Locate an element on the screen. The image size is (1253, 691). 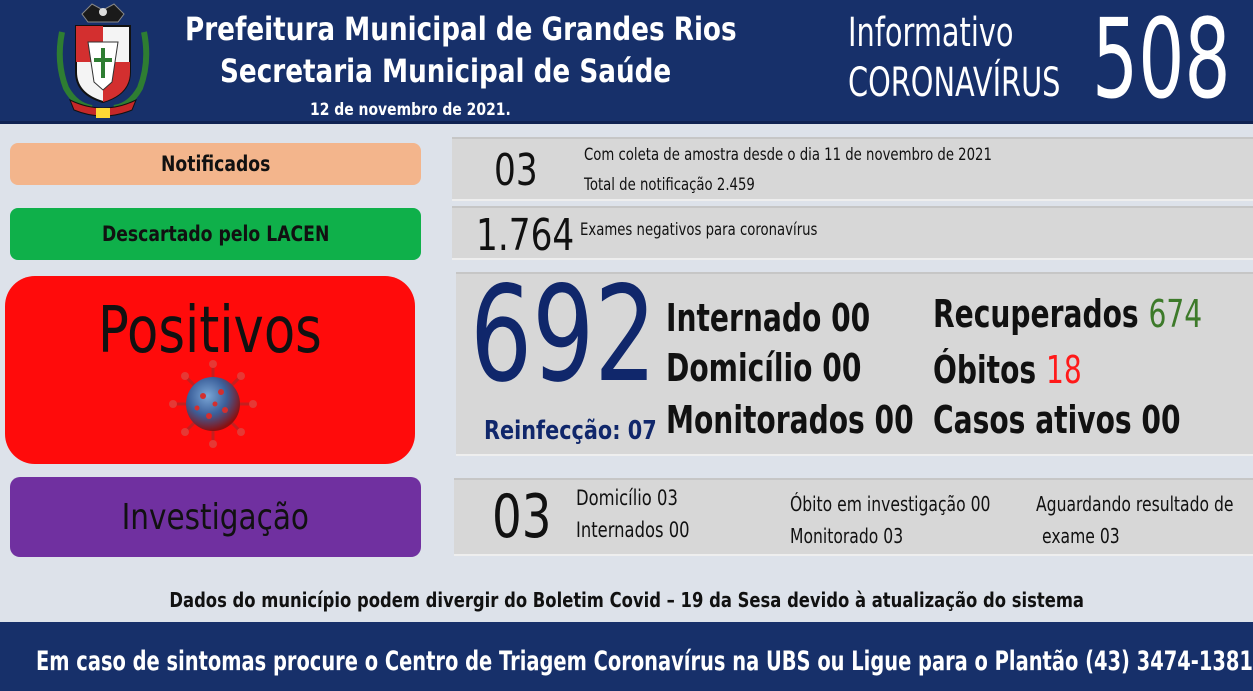
descartado-label: Descartado pelo LACEN is located at coordinates (215, 234).